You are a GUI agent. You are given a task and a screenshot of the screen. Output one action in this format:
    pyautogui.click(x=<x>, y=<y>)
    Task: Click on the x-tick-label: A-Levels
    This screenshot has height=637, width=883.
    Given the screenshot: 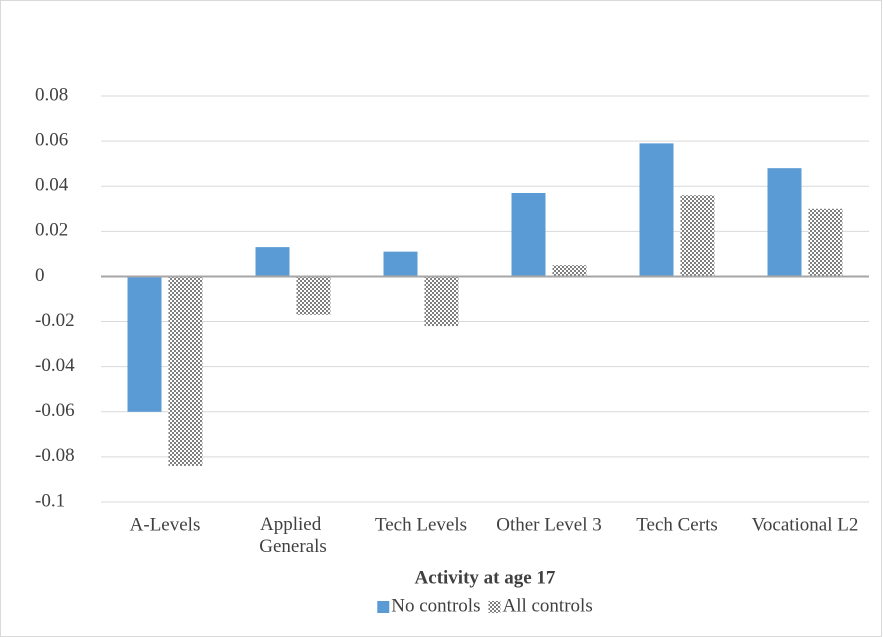 What is the action you would take?
    pyautogui.click(x=165, y=524)
    